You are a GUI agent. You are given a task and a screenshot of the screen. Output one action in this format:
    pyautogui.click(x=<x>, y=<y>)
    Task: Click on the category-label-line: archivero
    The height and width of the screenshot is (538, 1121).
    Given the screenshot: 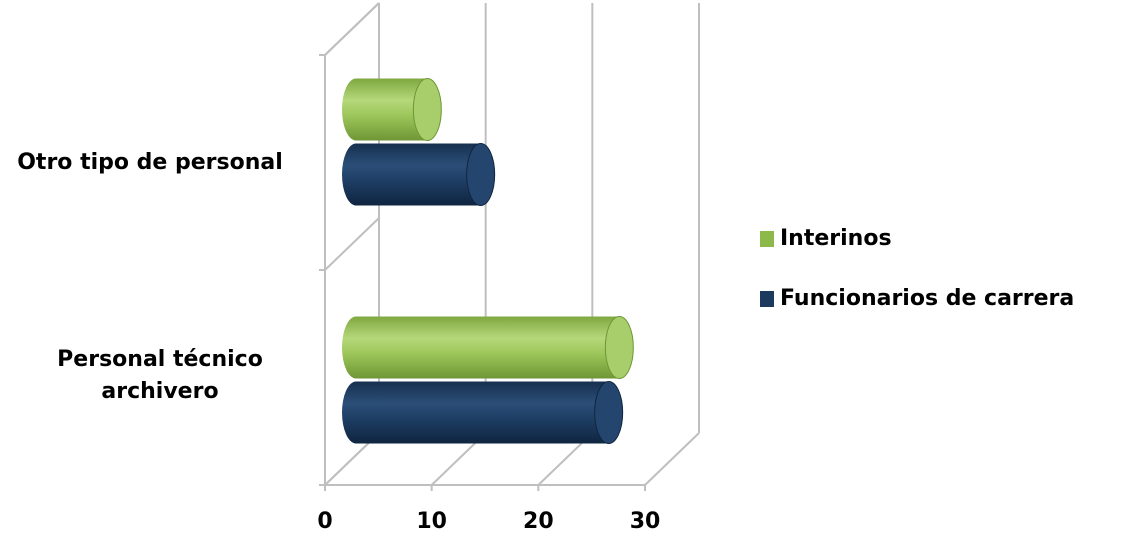 What is the action you would take?
    pyautogui.click(x=160, y=391)
    